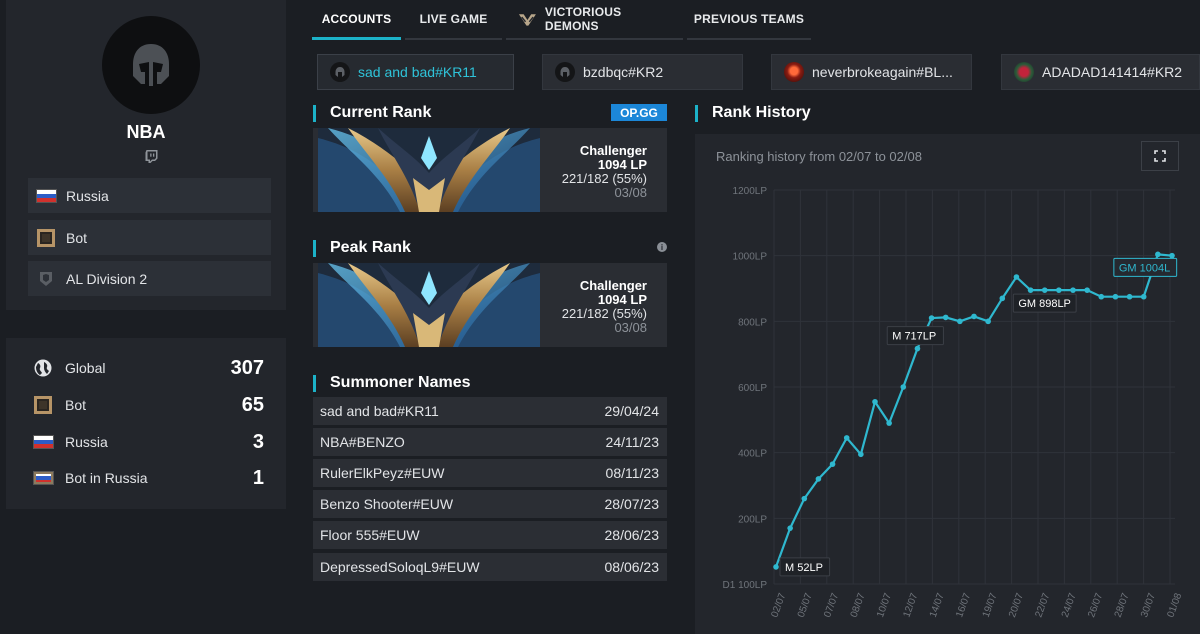 The height and width of the screenshot is (634, 1200). Describe the element at coordinates (107, 278) in the screenshot. I see `info-league-label: AL Division 2` at that location.